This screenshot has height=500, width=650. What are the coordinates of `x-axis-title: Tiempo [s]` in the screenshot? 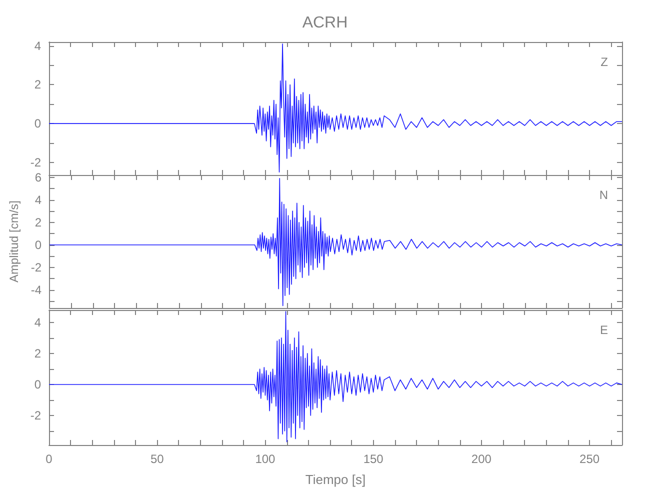 It's located at (335, 479).